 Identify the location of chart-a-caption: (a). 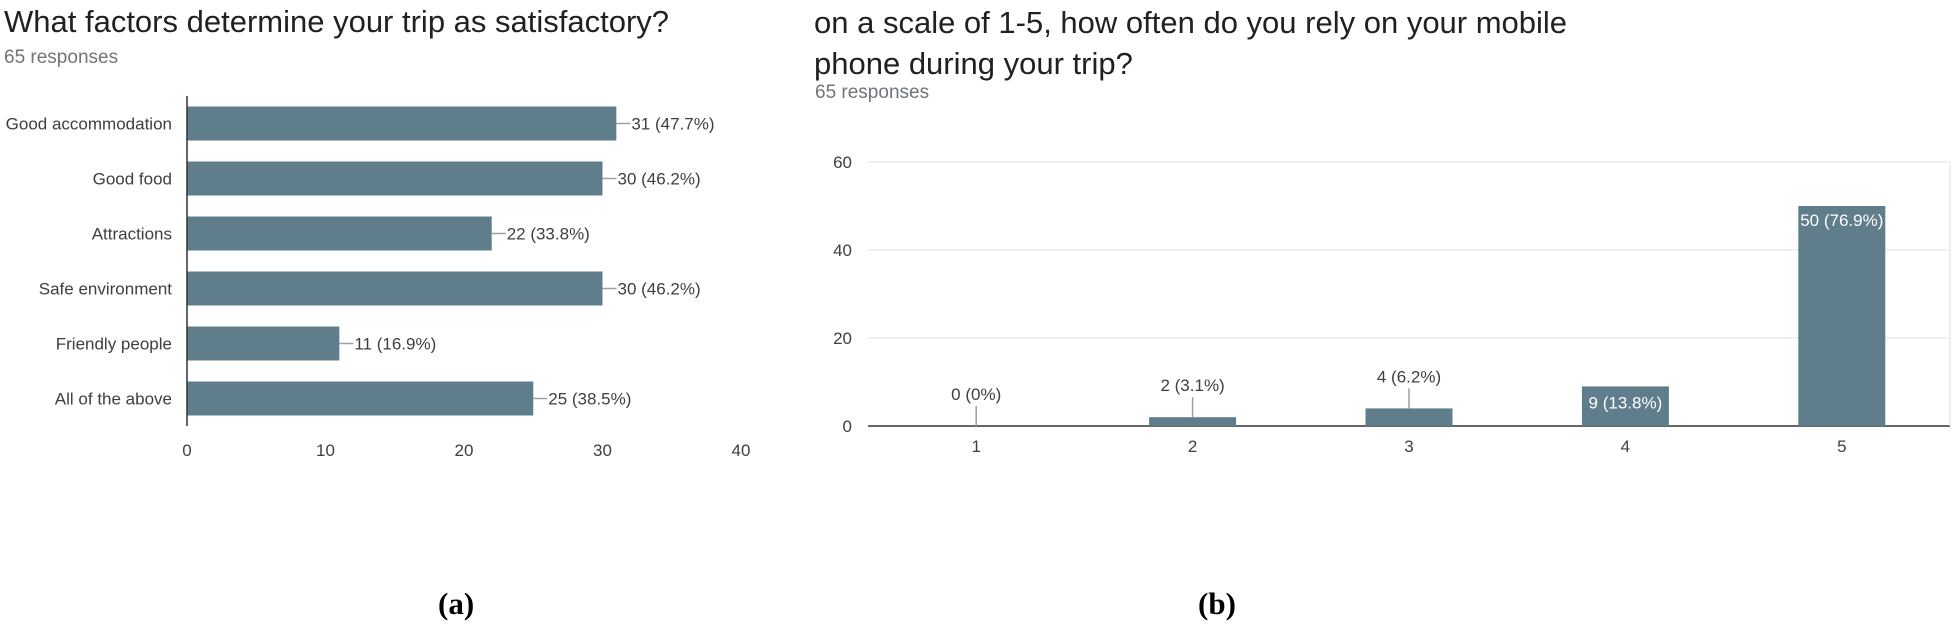
(456, 603).